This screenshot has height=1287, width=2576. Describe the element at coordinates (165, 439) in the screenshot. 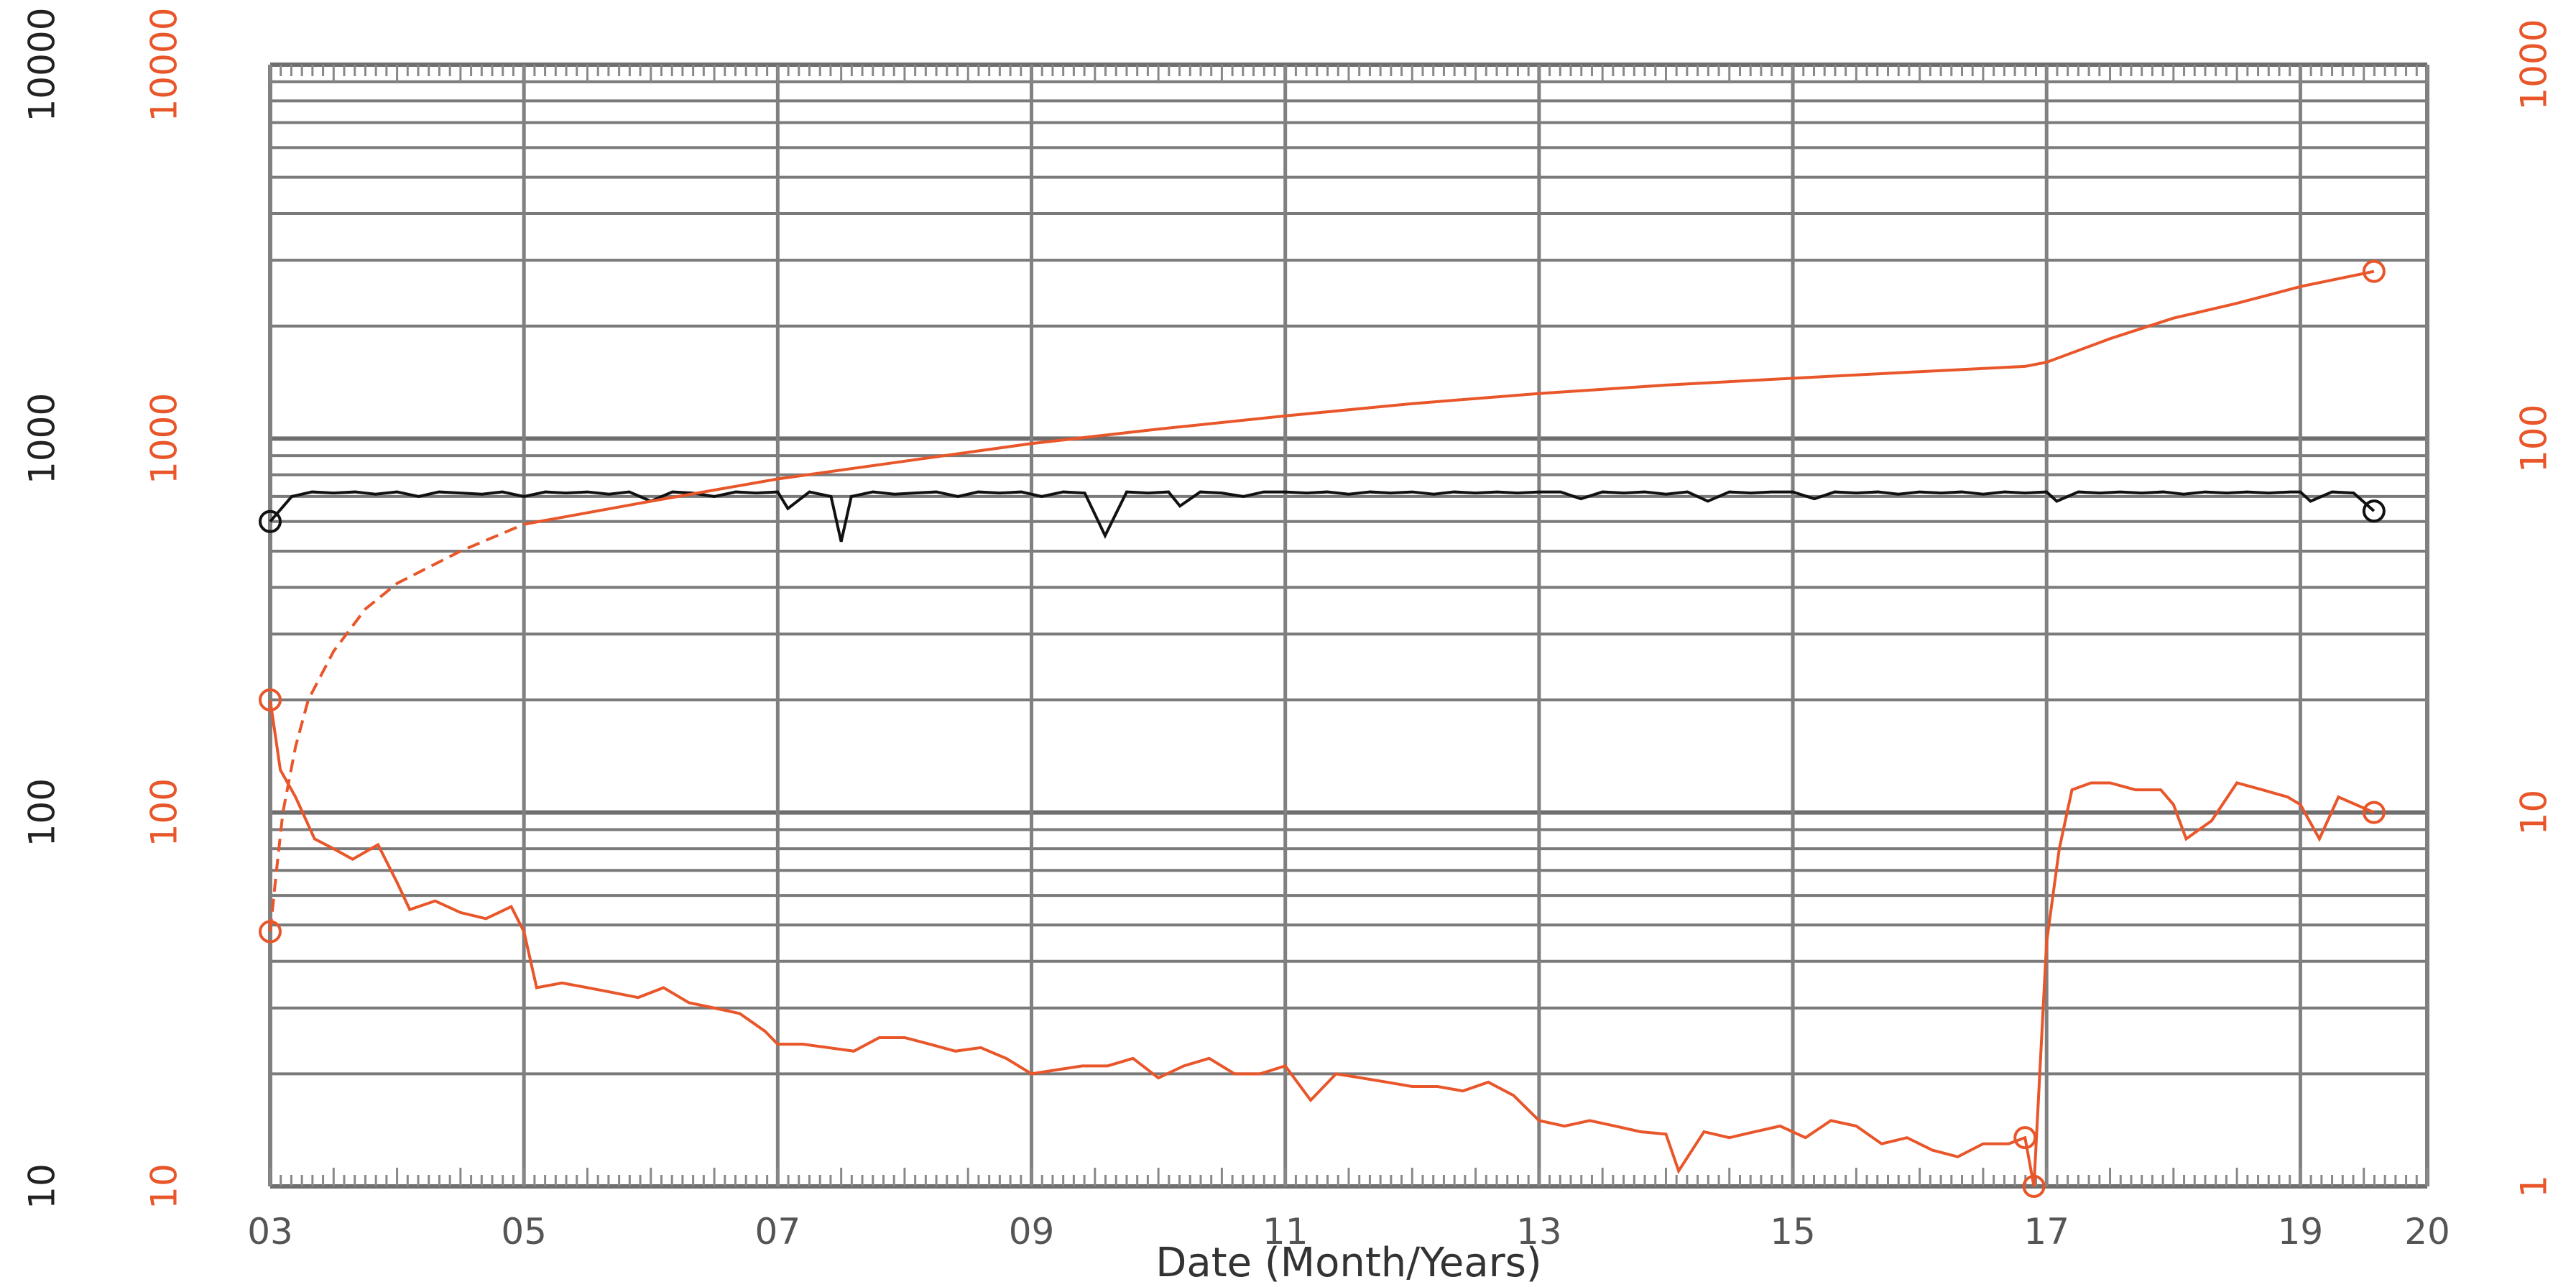

I see `y-tick-label-left_orange: 1000` at that location.